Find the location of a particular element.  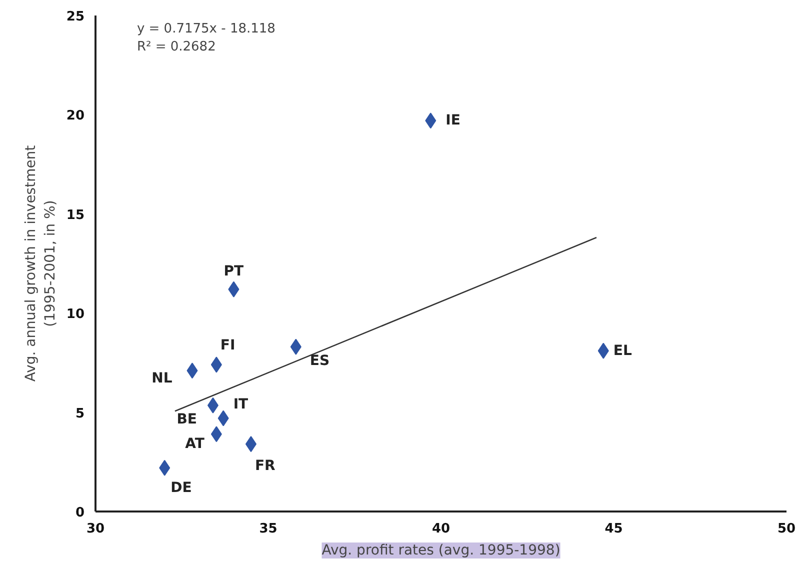

annotation: EL is located at coordinates (622, 350).